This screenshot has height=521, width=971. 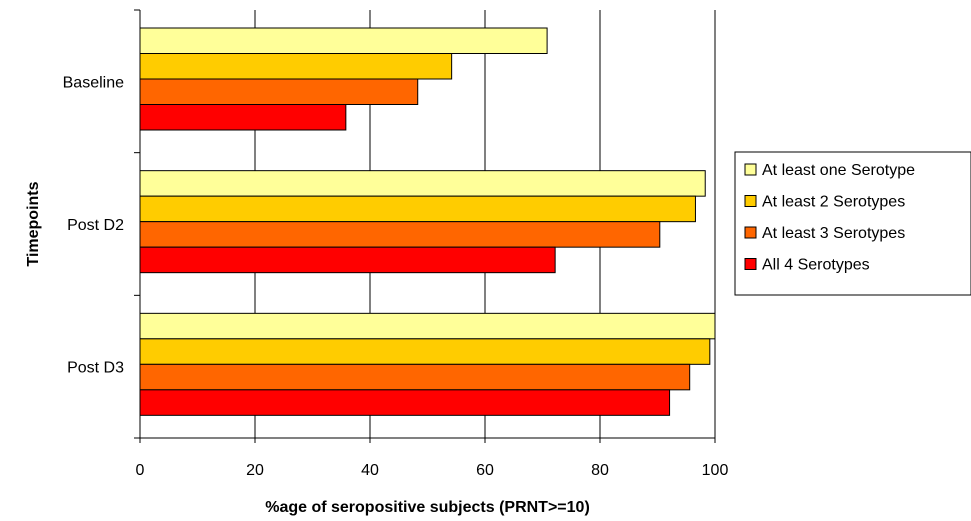 What do you see at coordinates (485, 470) in the screenshot?
I see `x-tick-label-60: 60` at bounding box center [485, 470].